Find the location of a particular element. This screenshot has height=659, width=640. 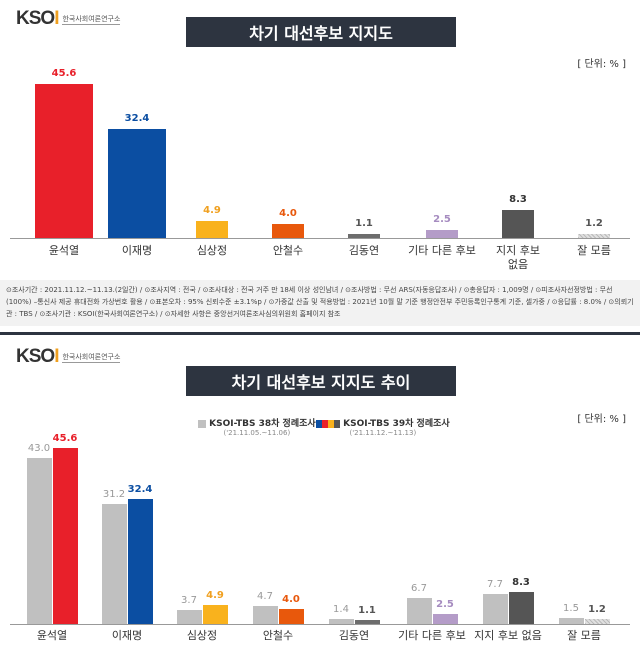

data-label: 3.7 is located at coordinates (189, 600).